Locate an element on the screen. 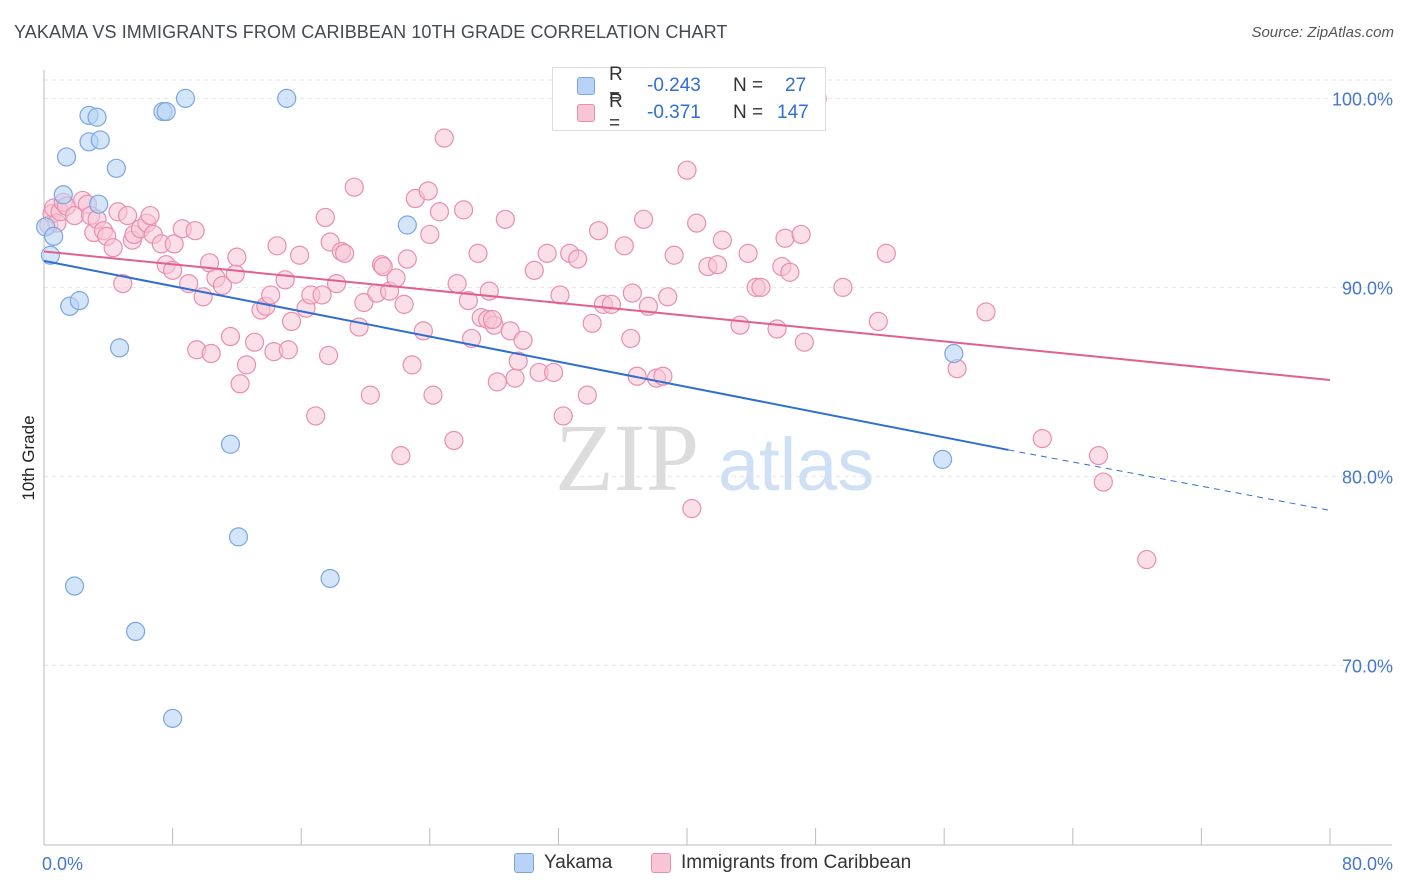  yakama-trend-extension is located at coordinates (1169, 480).